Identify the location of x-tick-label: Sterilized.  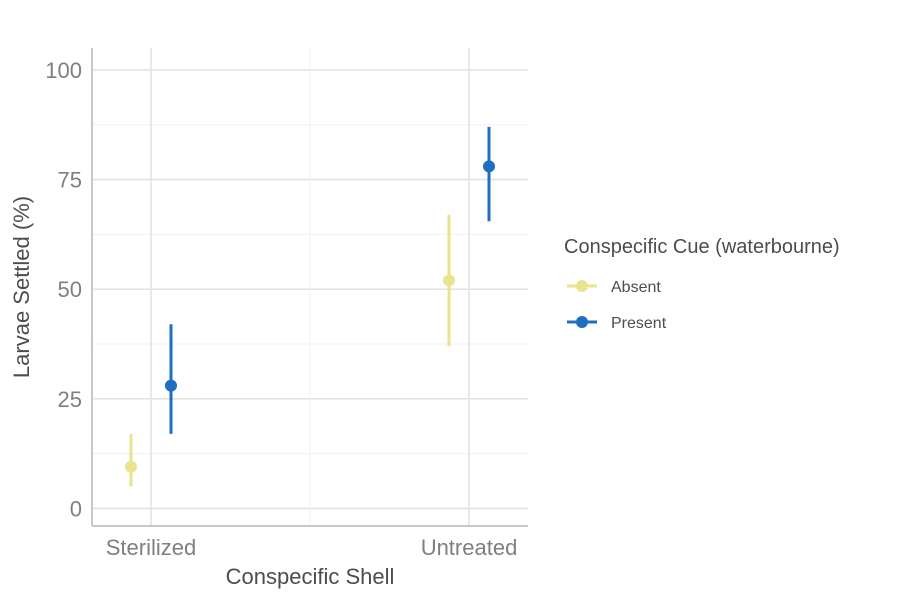
(151, 547).